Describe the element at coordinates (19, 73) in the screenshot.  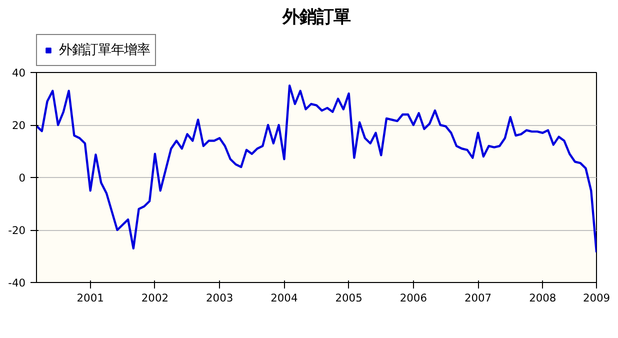
I see `y-tick-label: 40` at that location.